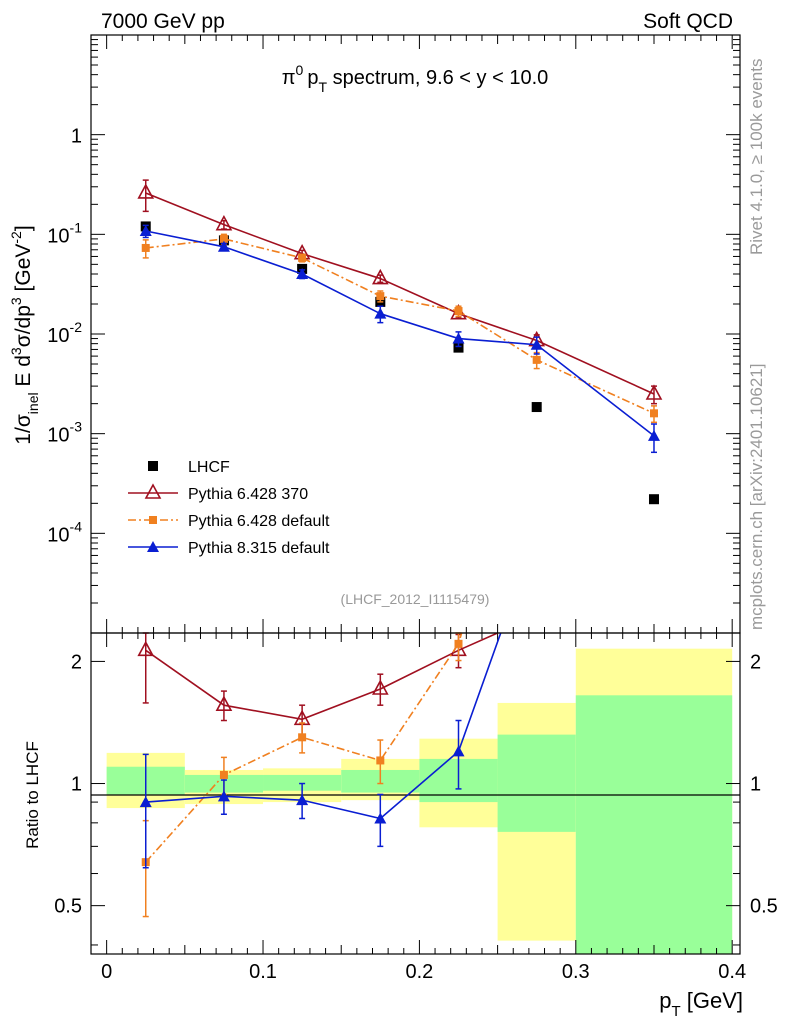  Describe the element at coordinates (712, 1000) in the screenshot. I see `xlabel-rest: [GeV]` at that location.